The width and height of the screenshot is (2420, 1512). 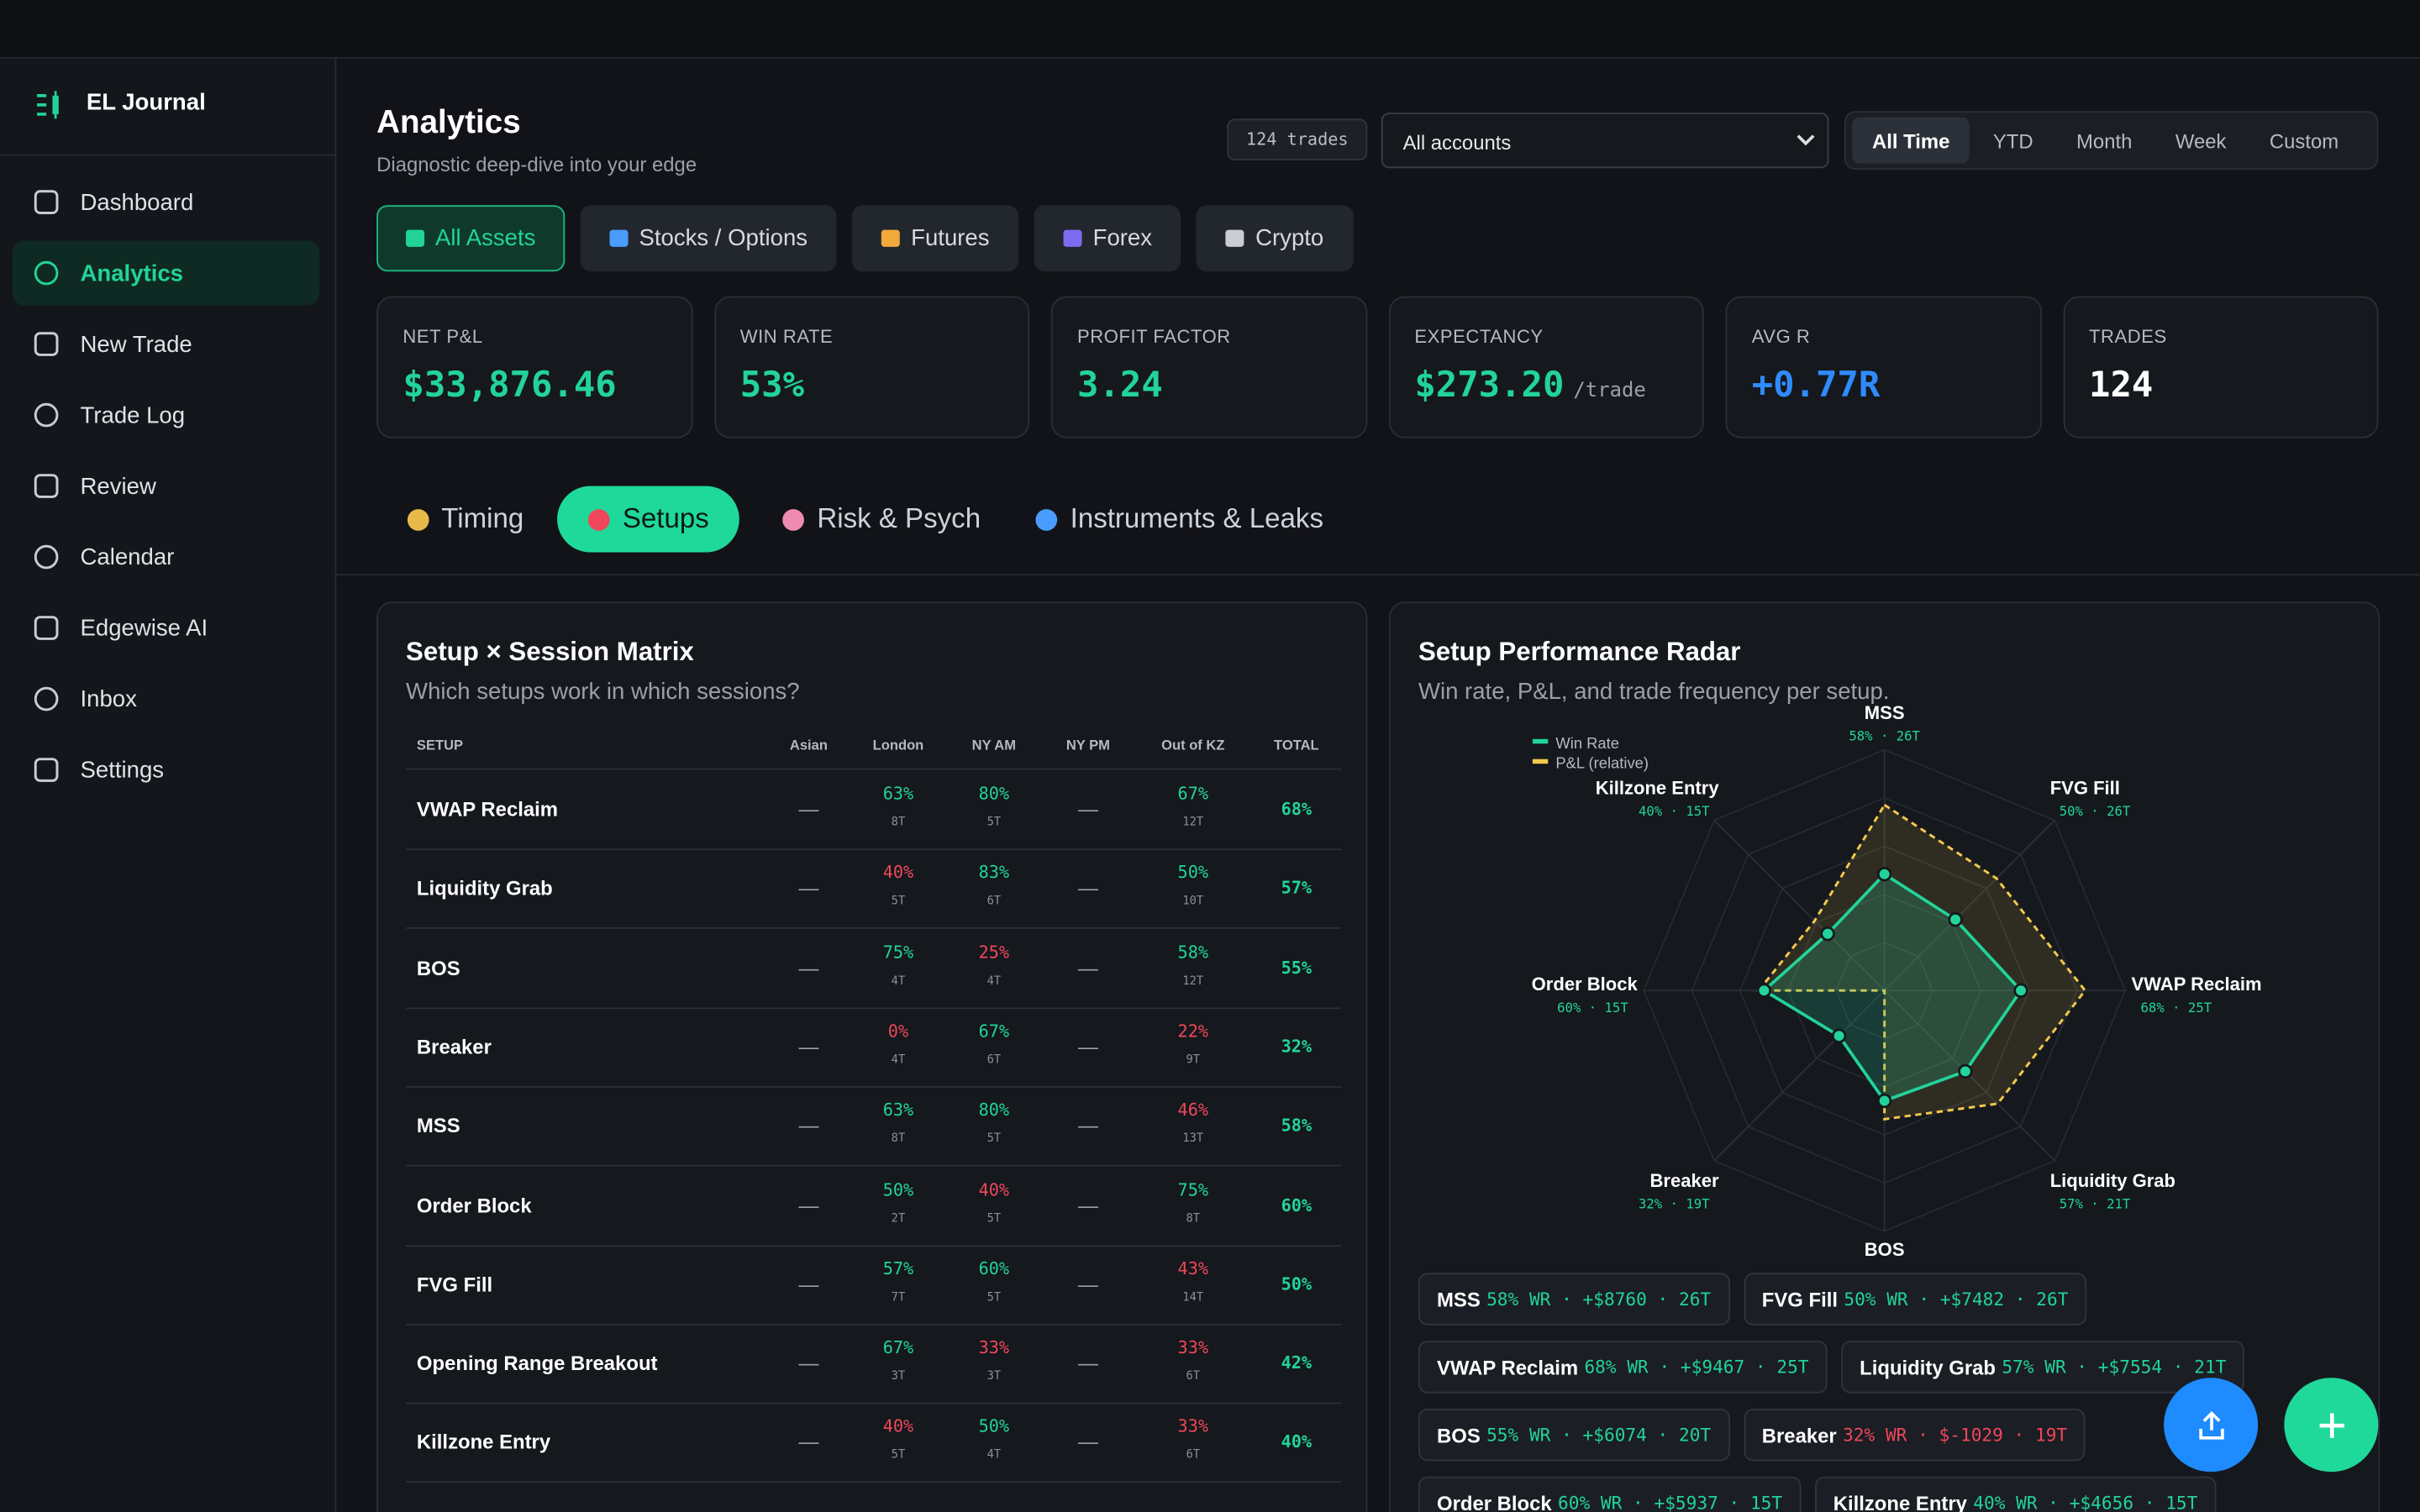 I want to click on kpi-value: 53%, so click(x=772, y=386).